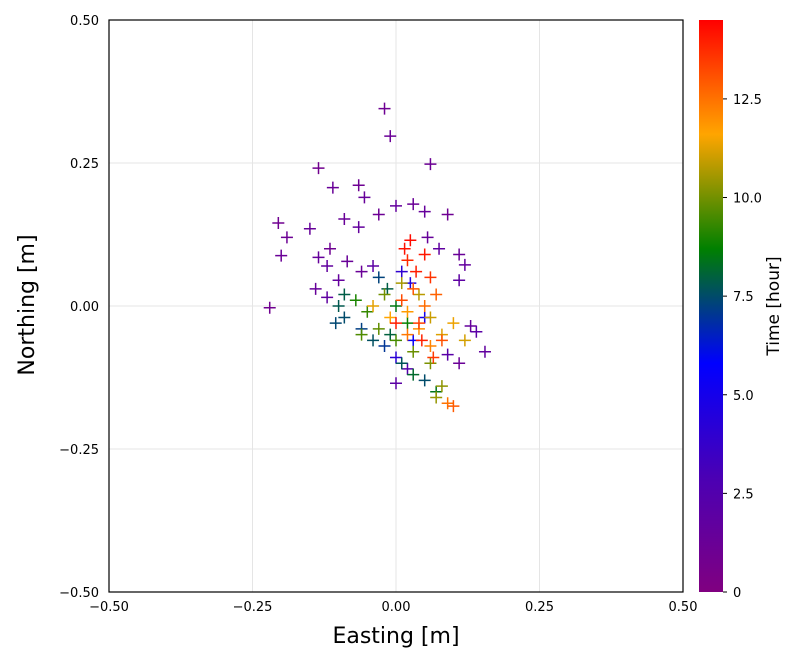  I want to click on colorbar-ticks: 0 2.5 5.0 7.5 10.0 12.5, so click(742, 347).